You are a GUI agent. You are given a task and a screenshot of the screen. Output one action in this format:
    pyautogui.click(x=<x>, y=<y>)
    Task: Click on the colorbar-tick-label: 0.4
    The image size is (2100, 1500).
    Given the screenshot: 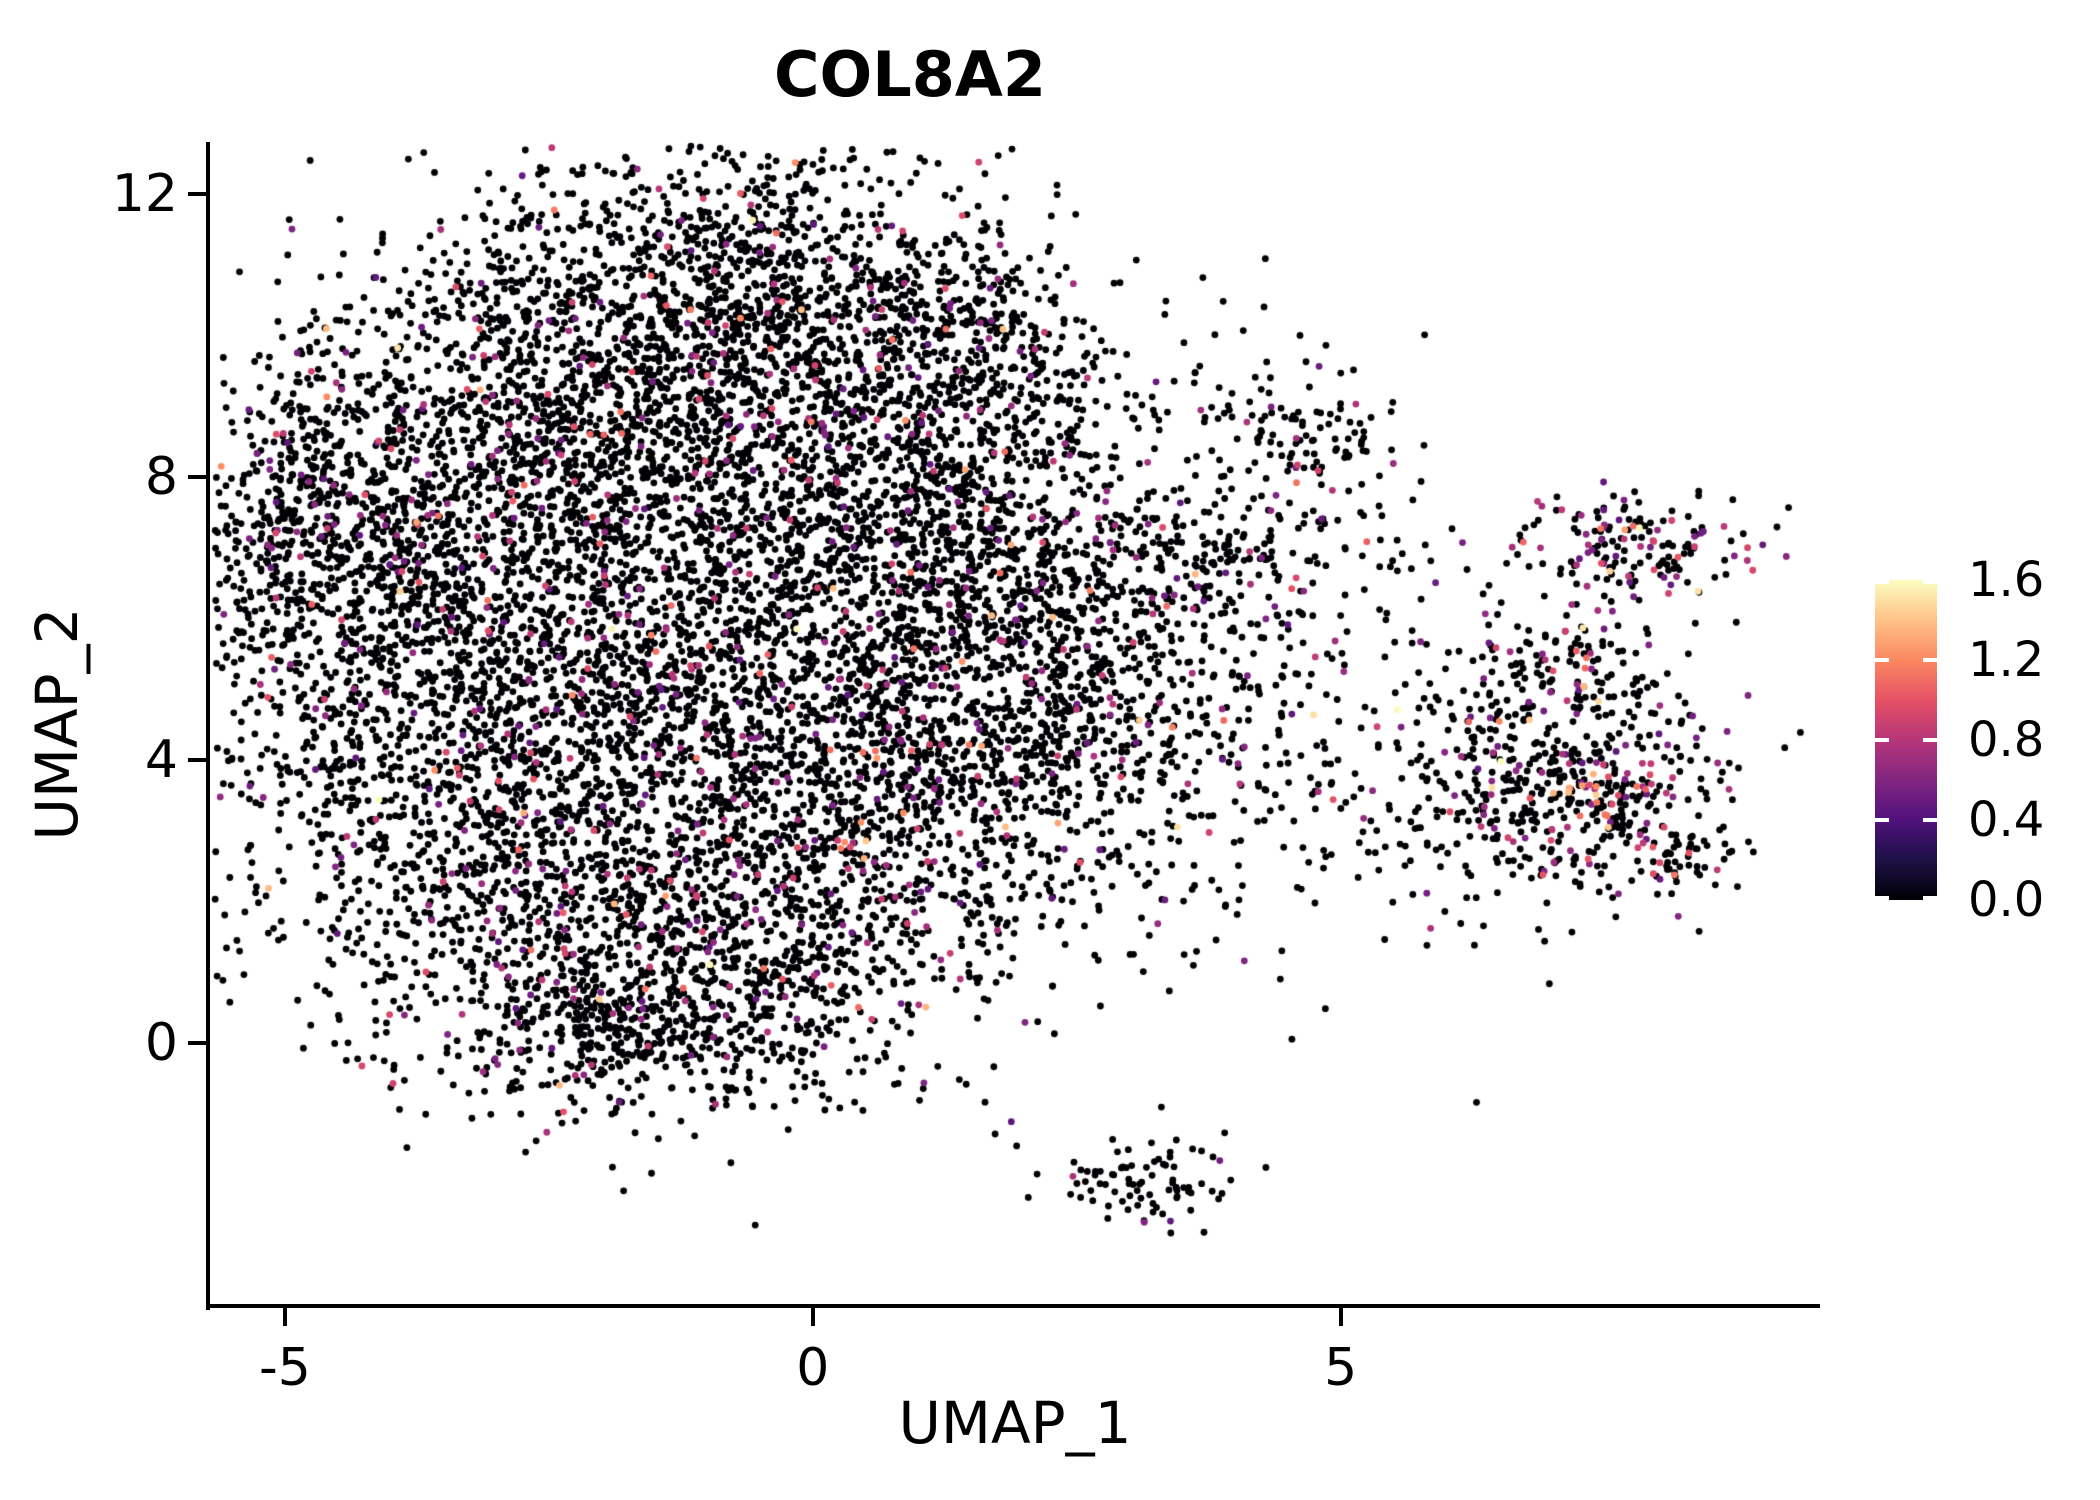 What is the action you would take?
    pyautogui.click(x=2006, y=820)
    